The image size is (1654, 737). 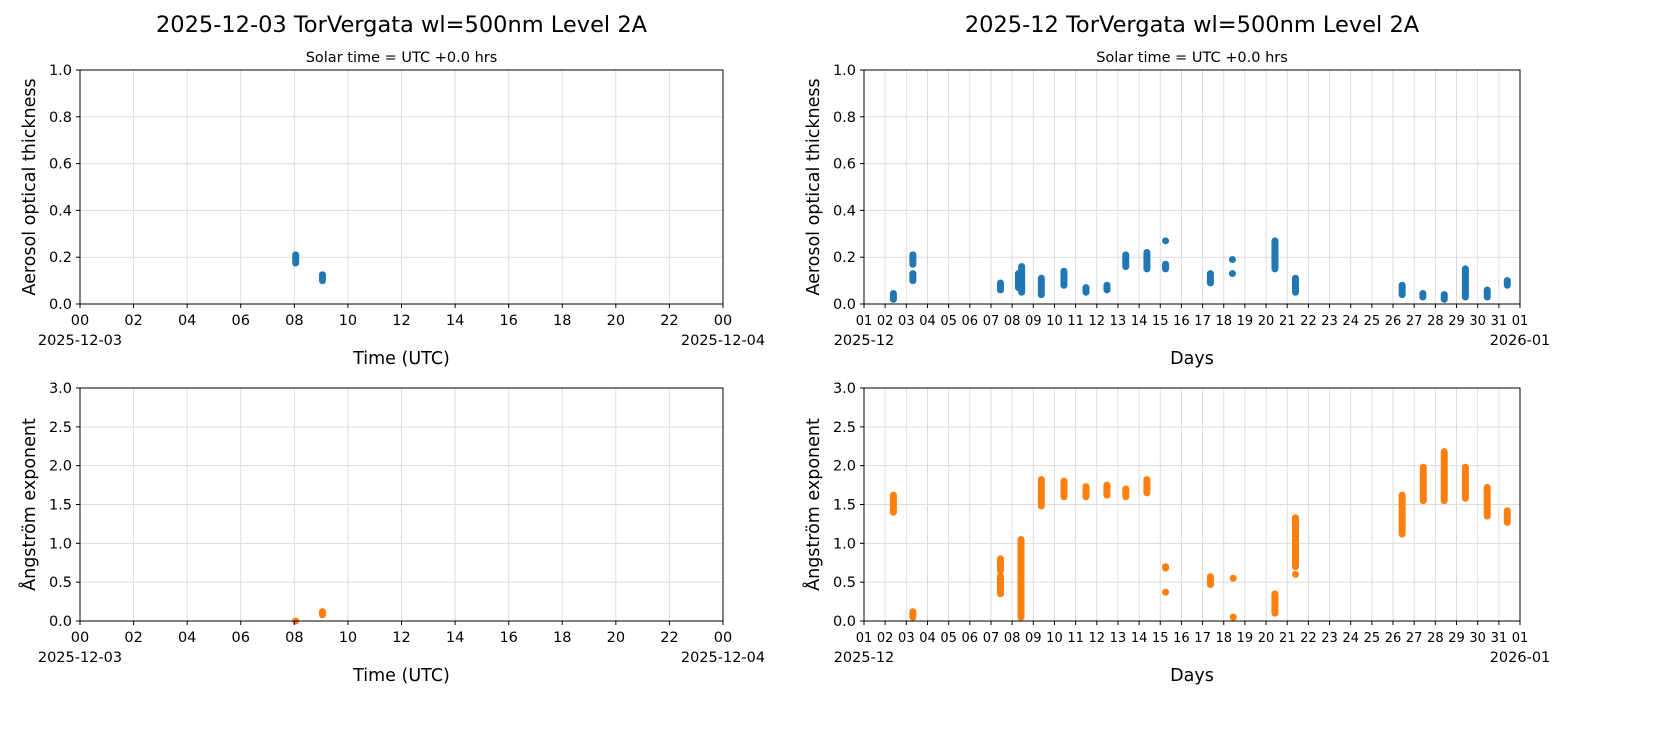 What do you see at coordinates (402, 25) in the screenshot?
I see `chart-title: 2025-12-03 TorVergata wl=500nm Level 2A` at bounding box center [402, 25].